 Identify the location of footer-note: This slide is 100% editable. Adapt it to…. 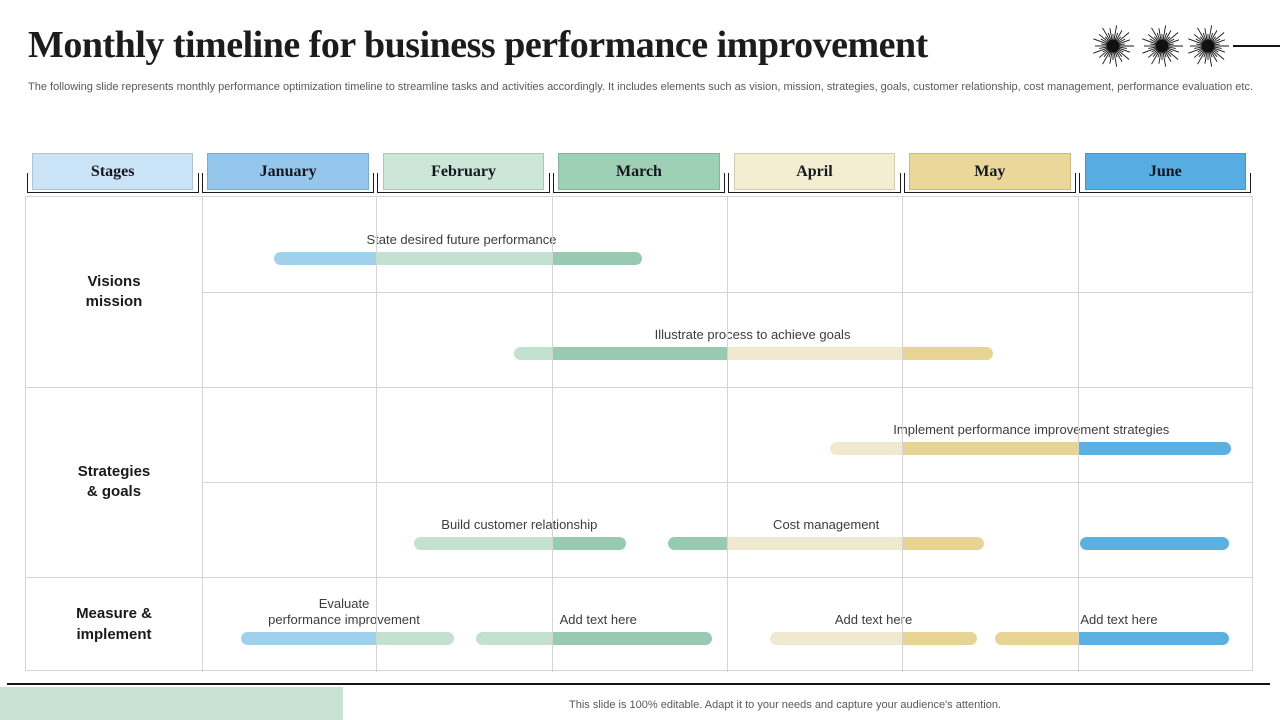
(785, 705).